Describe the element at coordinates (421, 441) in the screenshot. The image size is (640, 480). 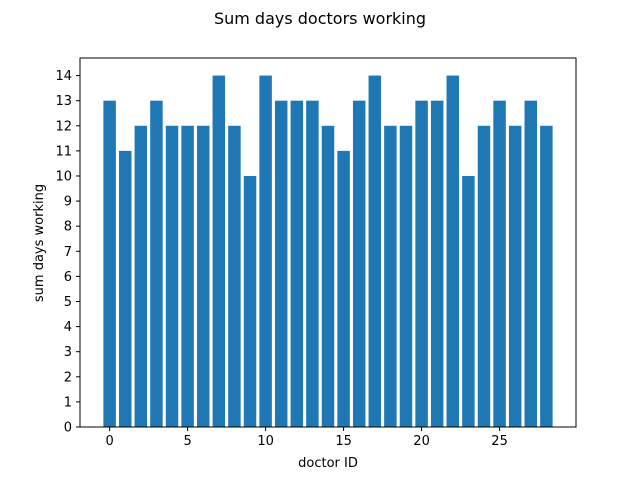
I see `x-tick-label: 20` at that location.